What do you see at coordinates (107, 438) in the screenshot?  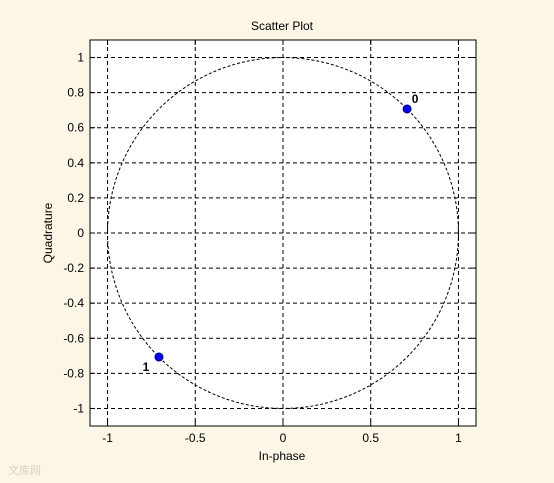 I see `x-tick-label: -1` at bounding box center [107, 438].